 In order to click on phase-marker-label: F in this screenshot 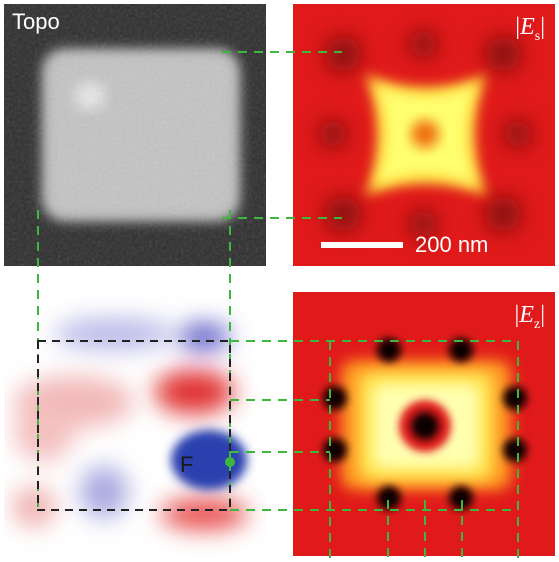, I will do `click(187, 464)`.